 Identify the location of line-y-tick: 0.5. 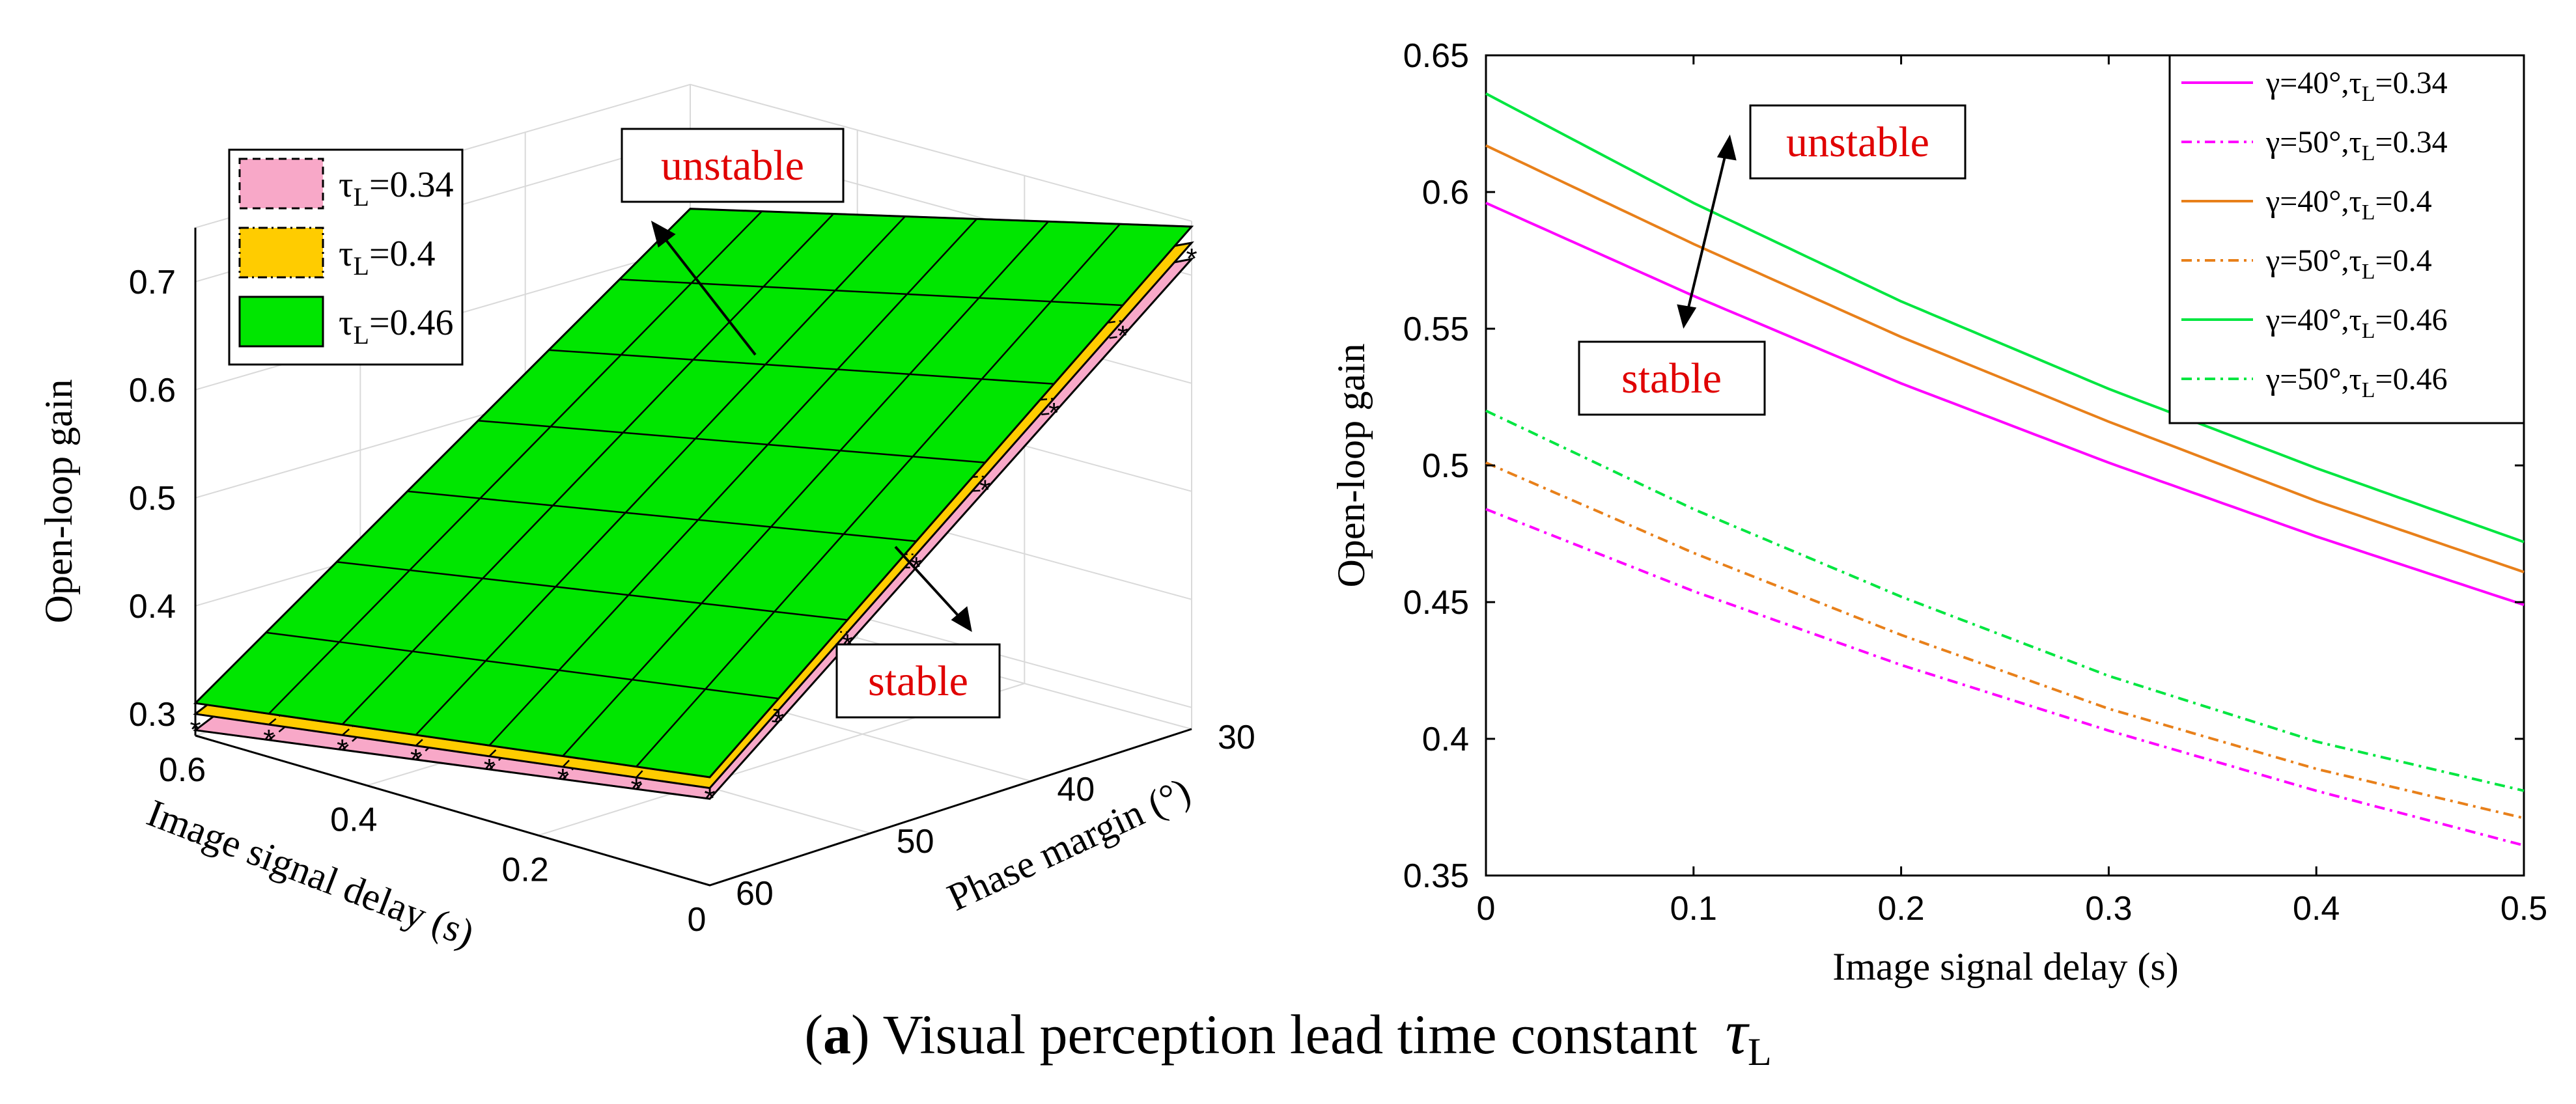
(1445, 466).